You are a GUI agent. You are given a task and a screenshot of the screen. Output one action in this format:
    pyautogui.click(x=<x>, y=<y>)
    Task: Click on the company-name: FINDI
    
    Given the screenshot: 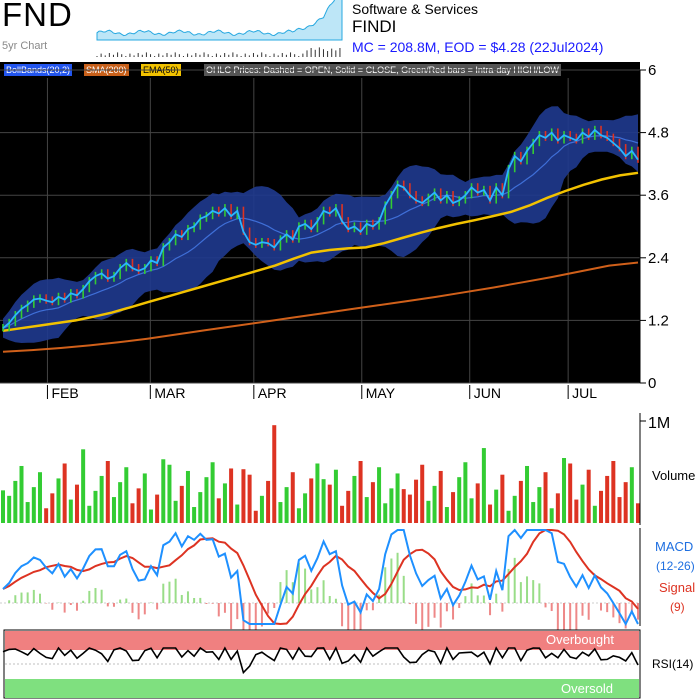 What is the action you would take?
    pyautogui.click(x=374, y=26)
    